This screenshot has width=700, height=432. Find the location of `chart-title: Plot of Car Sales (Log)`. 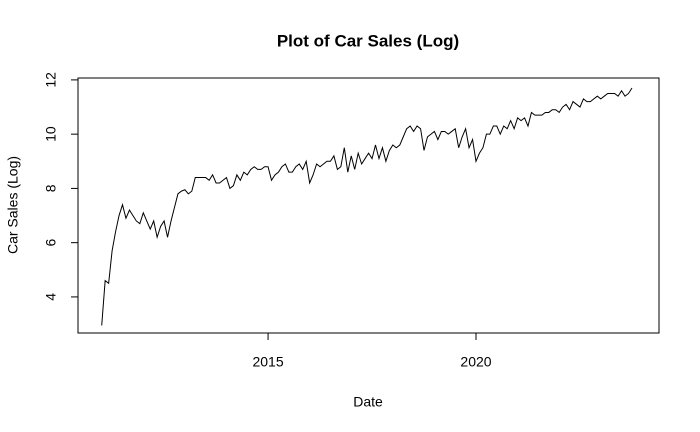

chart-title: Plot of Car Sales (Log) is located at coordinates (368, 40).